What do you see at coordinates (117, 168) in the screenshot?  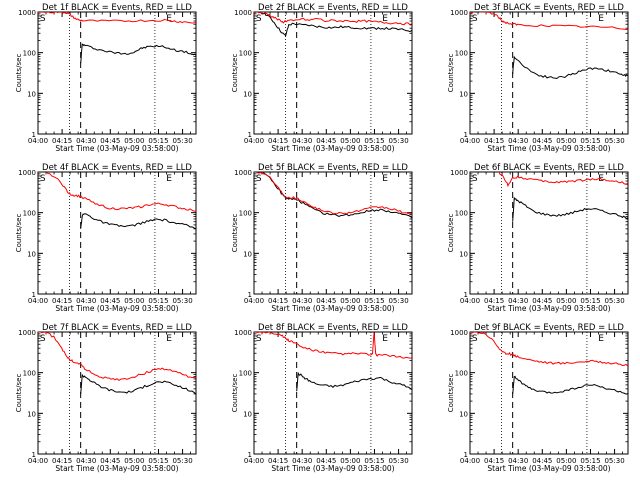 I see `chart-title: Det 4f BLACK = Events, RED = LLD` at bounding box center [117, 168].